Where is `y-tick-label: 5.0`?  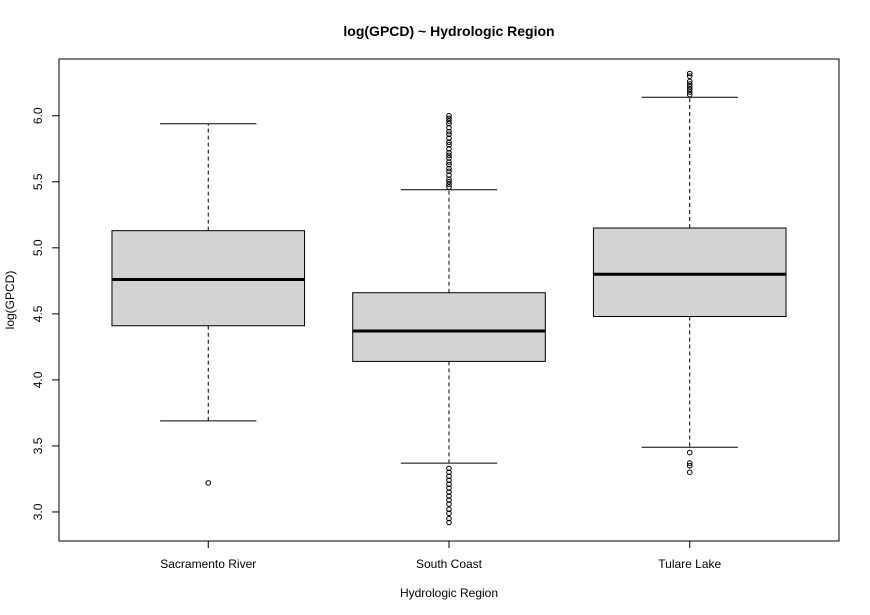 y-tick-label: 5.0 is located at coordinates (38, 247).